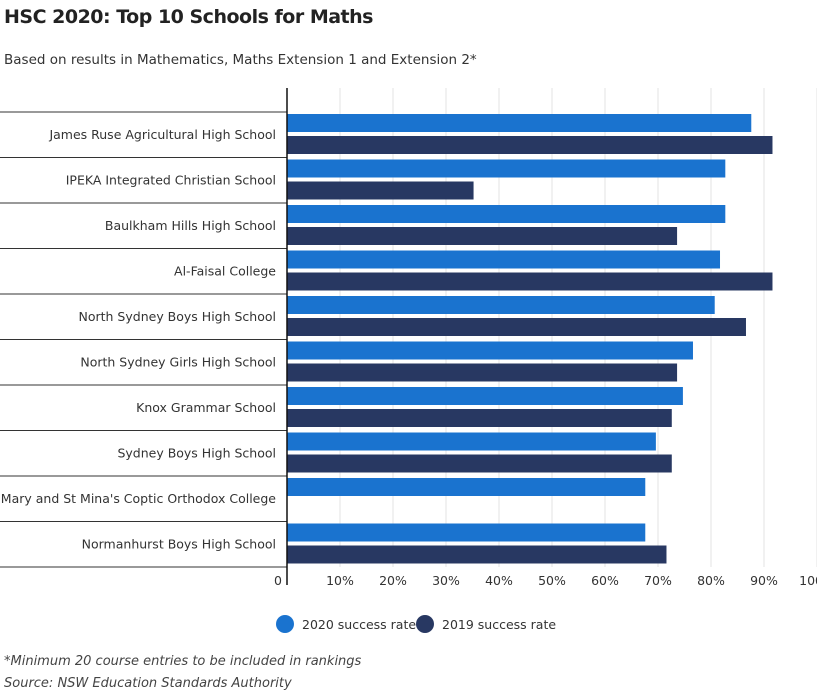 This screenshot has height=694, width=817. I want to click on category-label: Sydney Boys High School, so click(196, 453).